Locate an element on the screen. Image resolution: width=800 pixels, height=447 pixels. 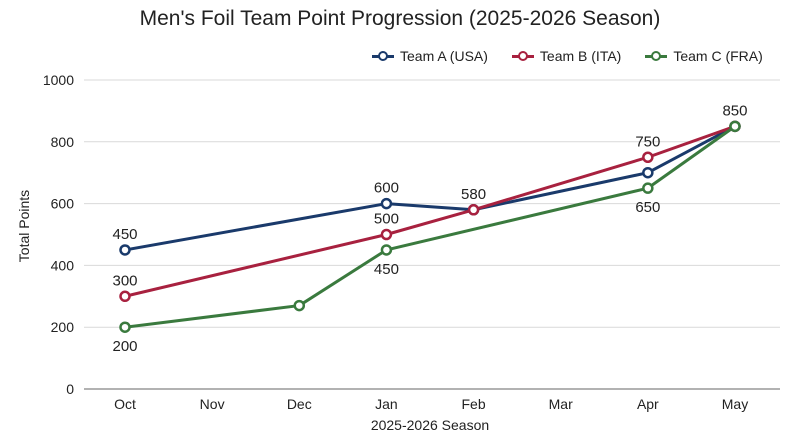
x-tick-label: Mar is located at coordinates (561, 404).